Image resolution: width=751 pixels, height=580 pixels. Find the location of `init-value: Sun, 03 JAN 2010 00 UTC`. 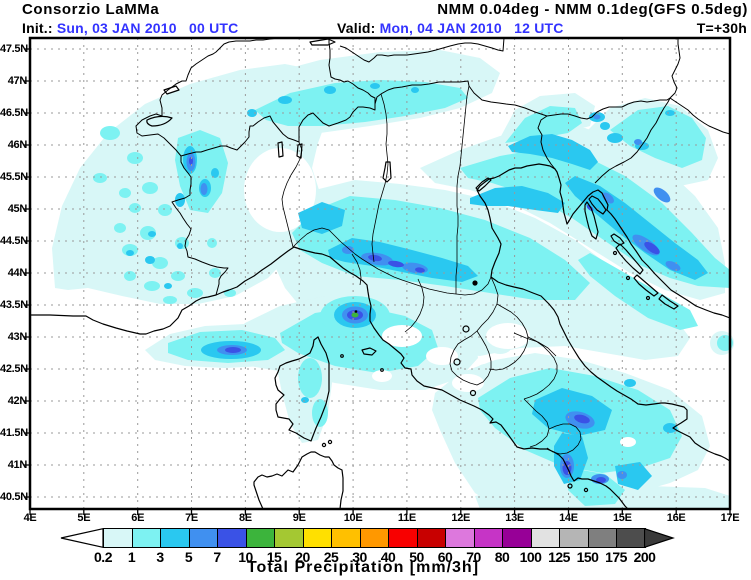

init-value: Sun, 03 JAN 2010 00 UTC is located at coordinates (147, 28).